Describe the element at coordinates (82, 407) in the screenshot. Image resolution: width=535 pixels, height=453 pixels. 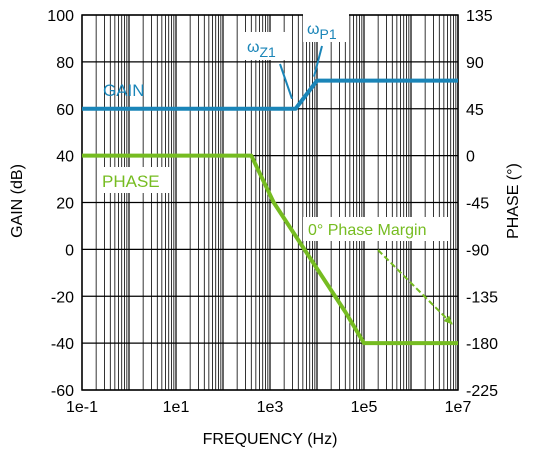
I see `x-tick-label: 1e-1` at that location.